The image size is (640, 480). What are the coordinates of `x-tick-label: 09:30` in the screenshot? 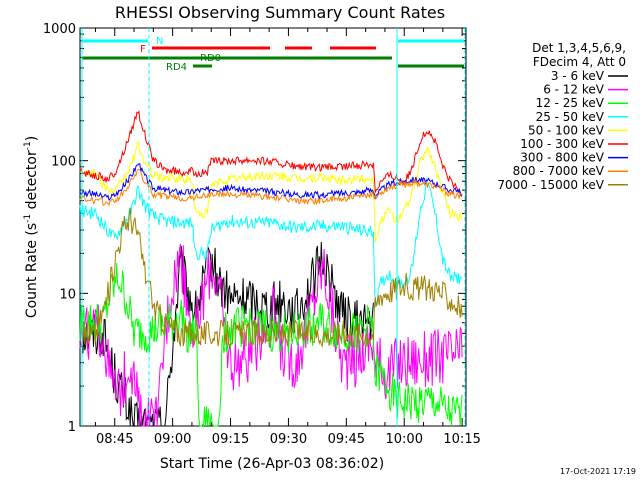 It's located at (288, 439).